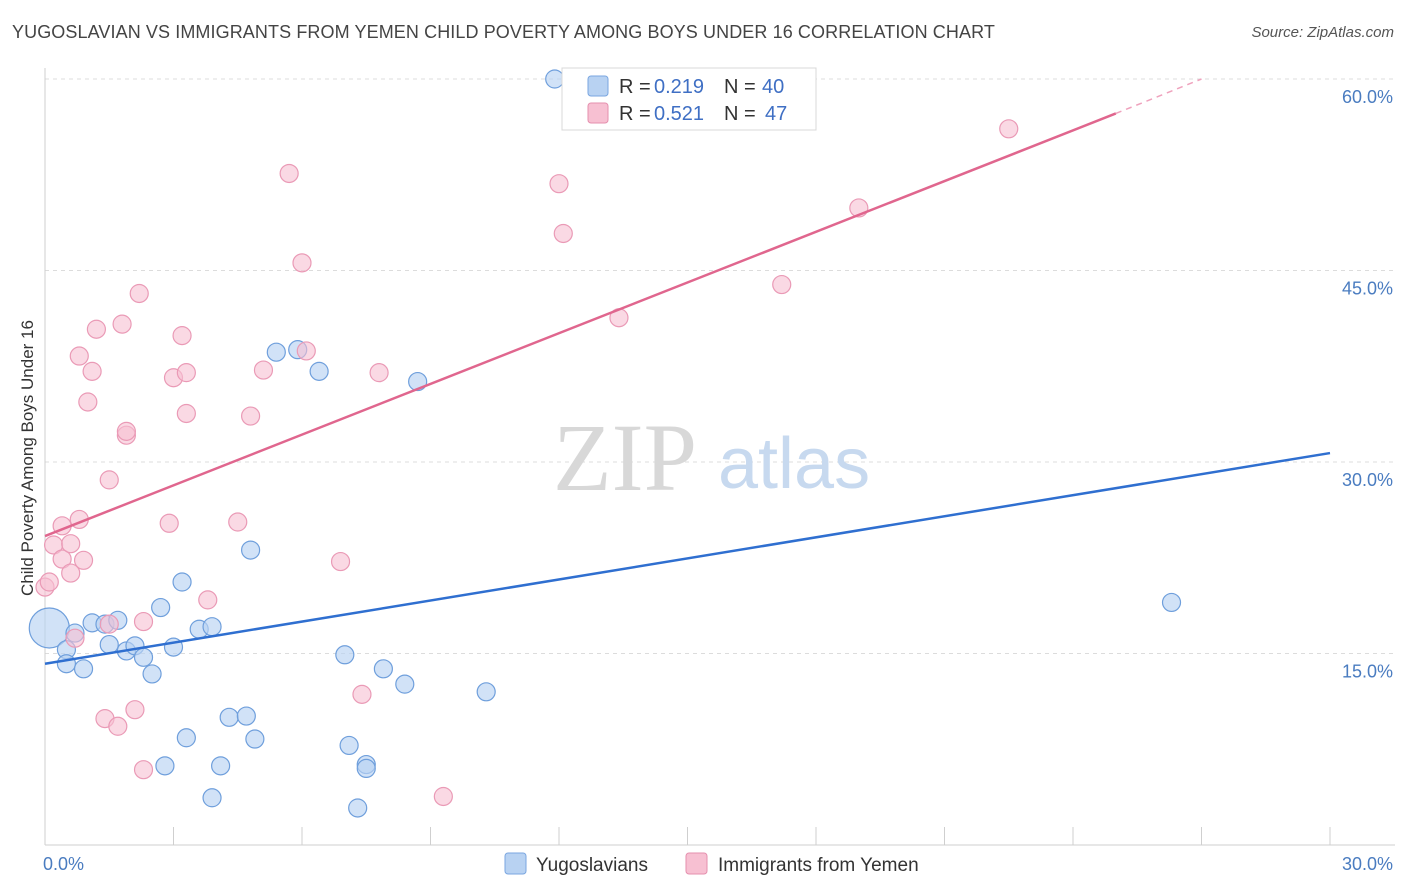 This screenshot has height=892, width=1406. I want to click on legend-r-value-2: 0.521, so click(679, 114).